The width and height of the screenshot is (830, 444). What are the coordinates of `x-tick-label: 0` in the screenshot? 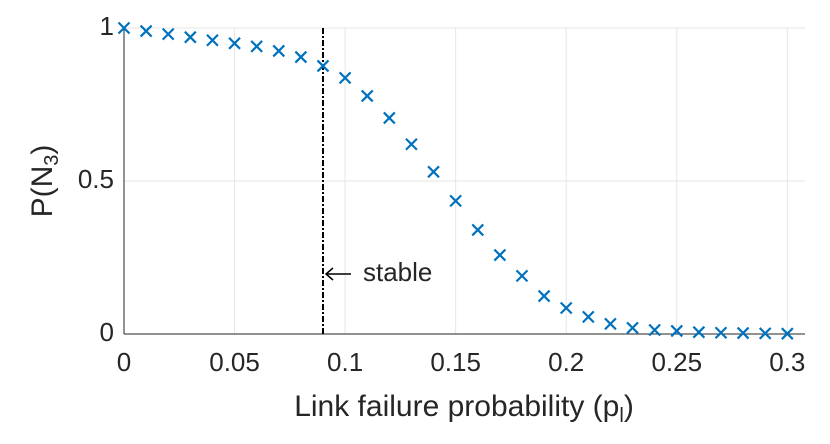 It's located at (124, 362).